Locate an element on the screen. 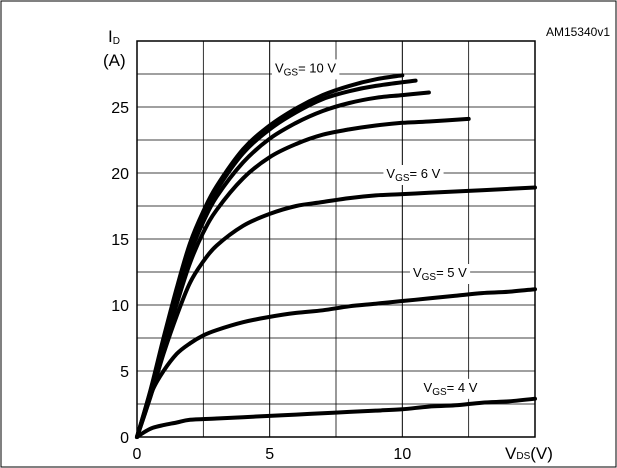 This screenshot has width=617, height=468. curve-label-3: VGS= 5 V is located at coordinates (440, 274).